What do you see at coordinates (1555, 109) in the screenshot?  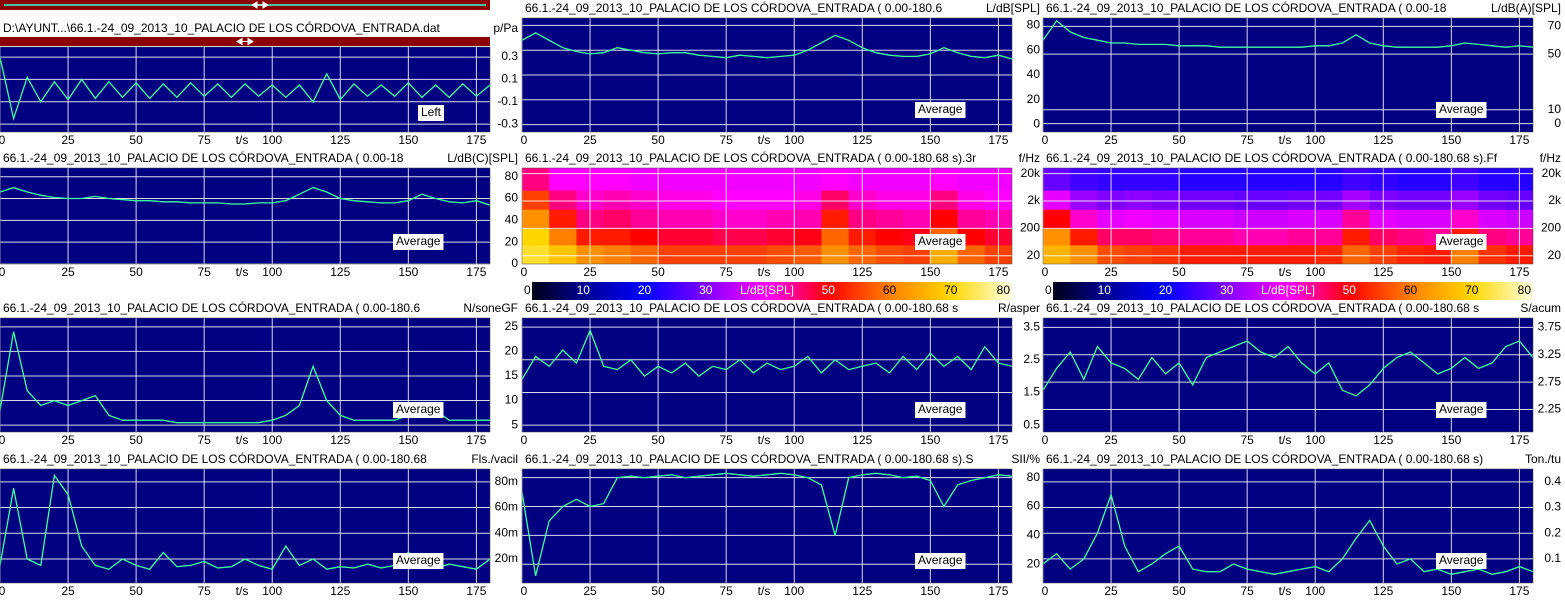 I see `y-tick-label: 10` at bounding box center [1555, 109].